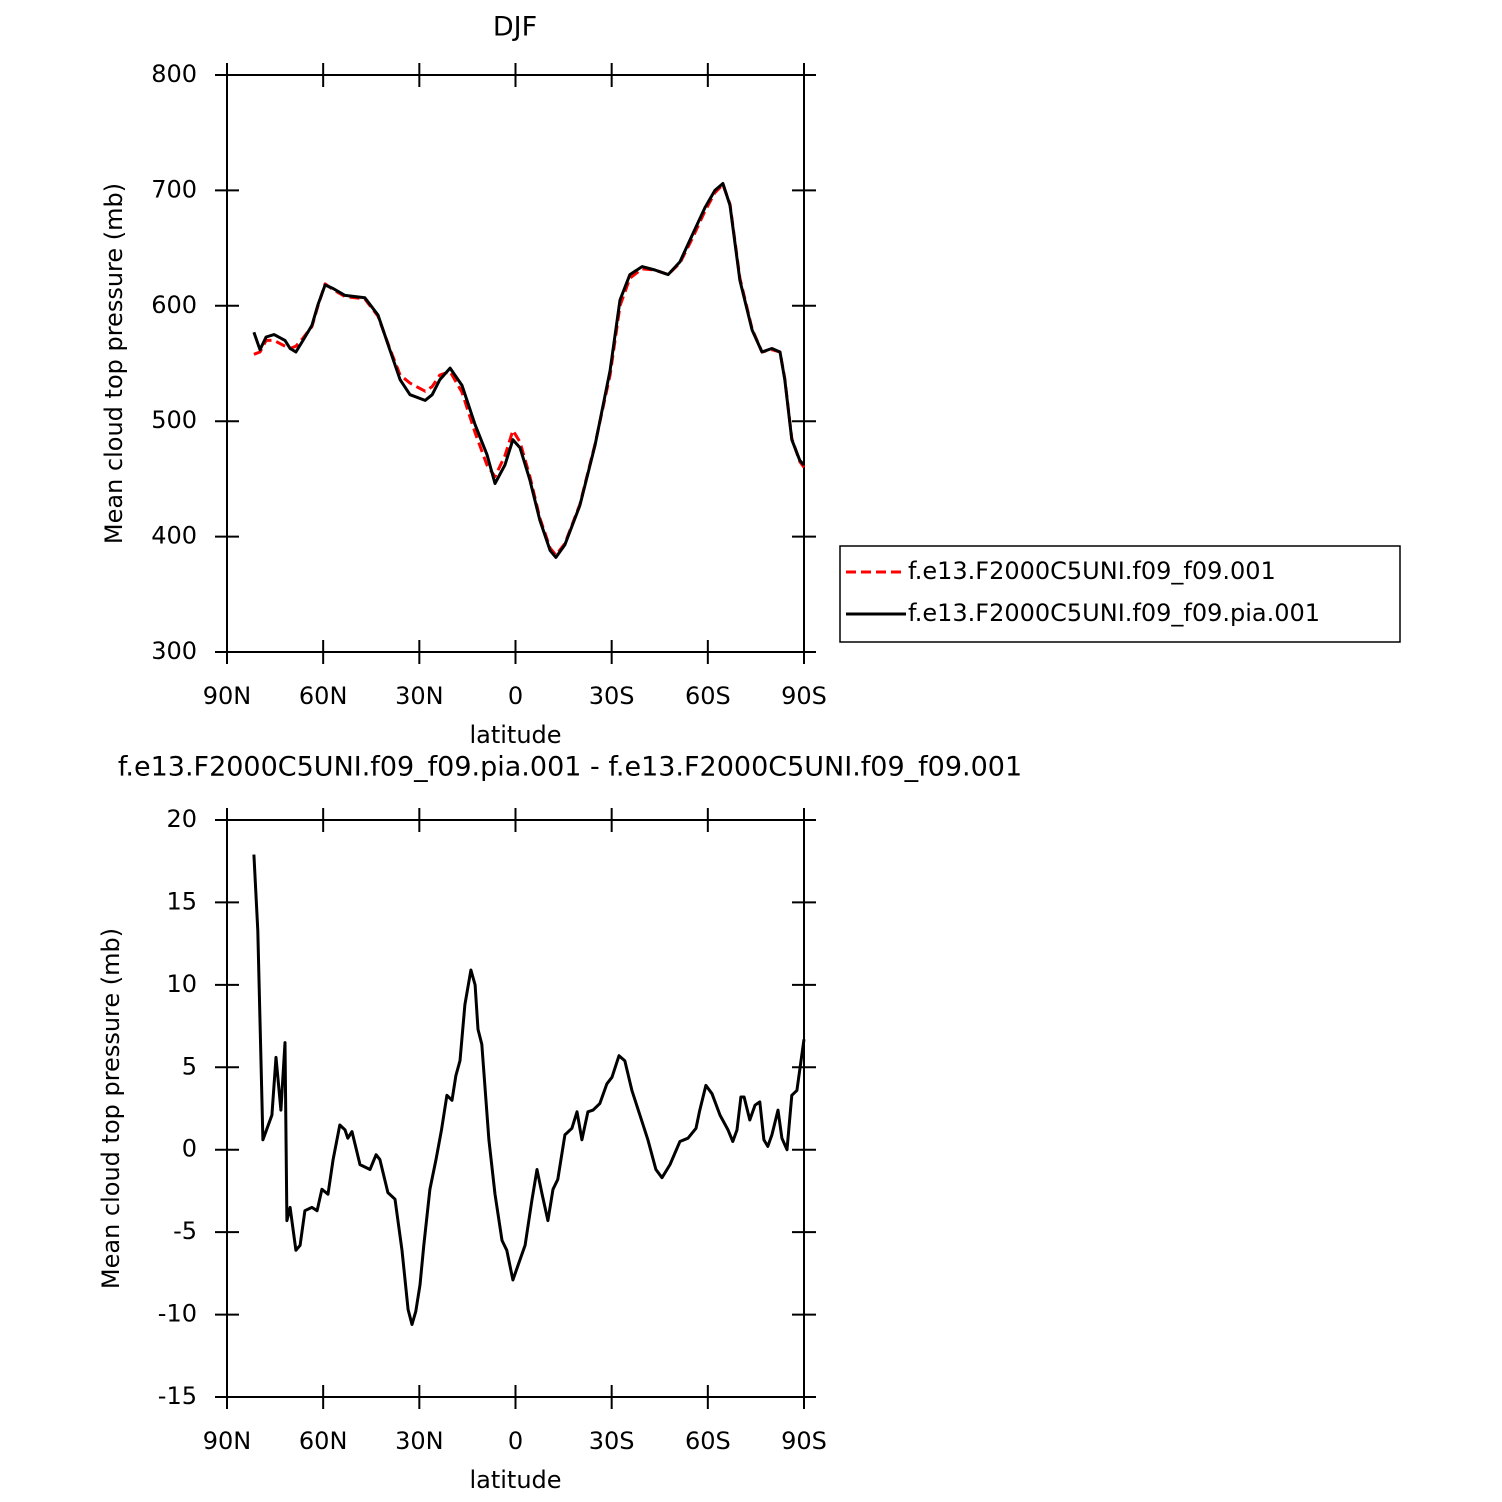  I want to click on y-tick-label: -10, so click(177, 1314).